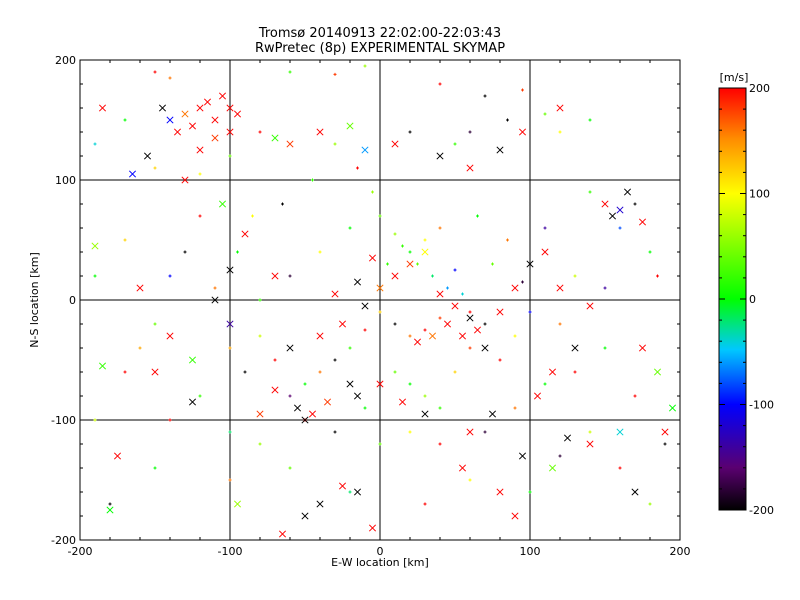 The width and height of the screenshot is (800, 600). I want to click on y-tick-label: -200, so click(63, 540).